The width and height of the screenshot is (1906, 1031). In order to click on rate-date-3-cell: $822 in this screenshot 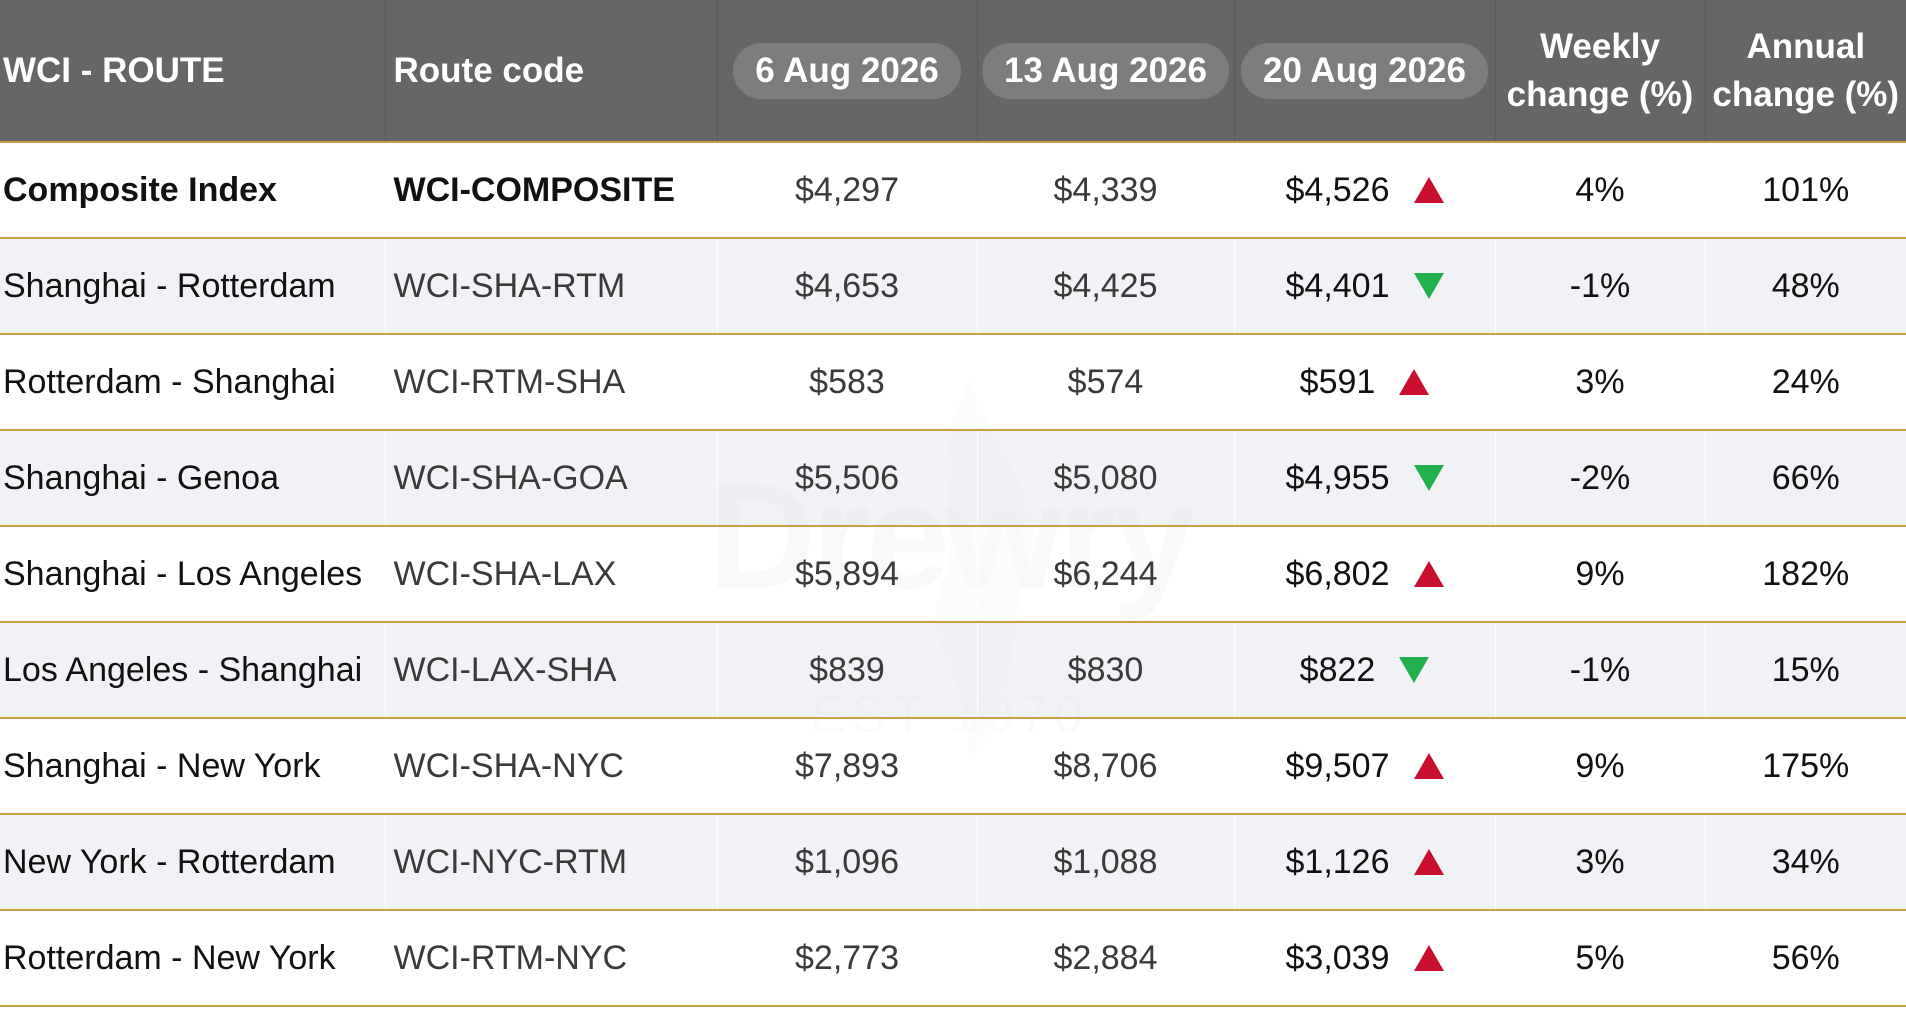, I will do `click(1365, 670)`.